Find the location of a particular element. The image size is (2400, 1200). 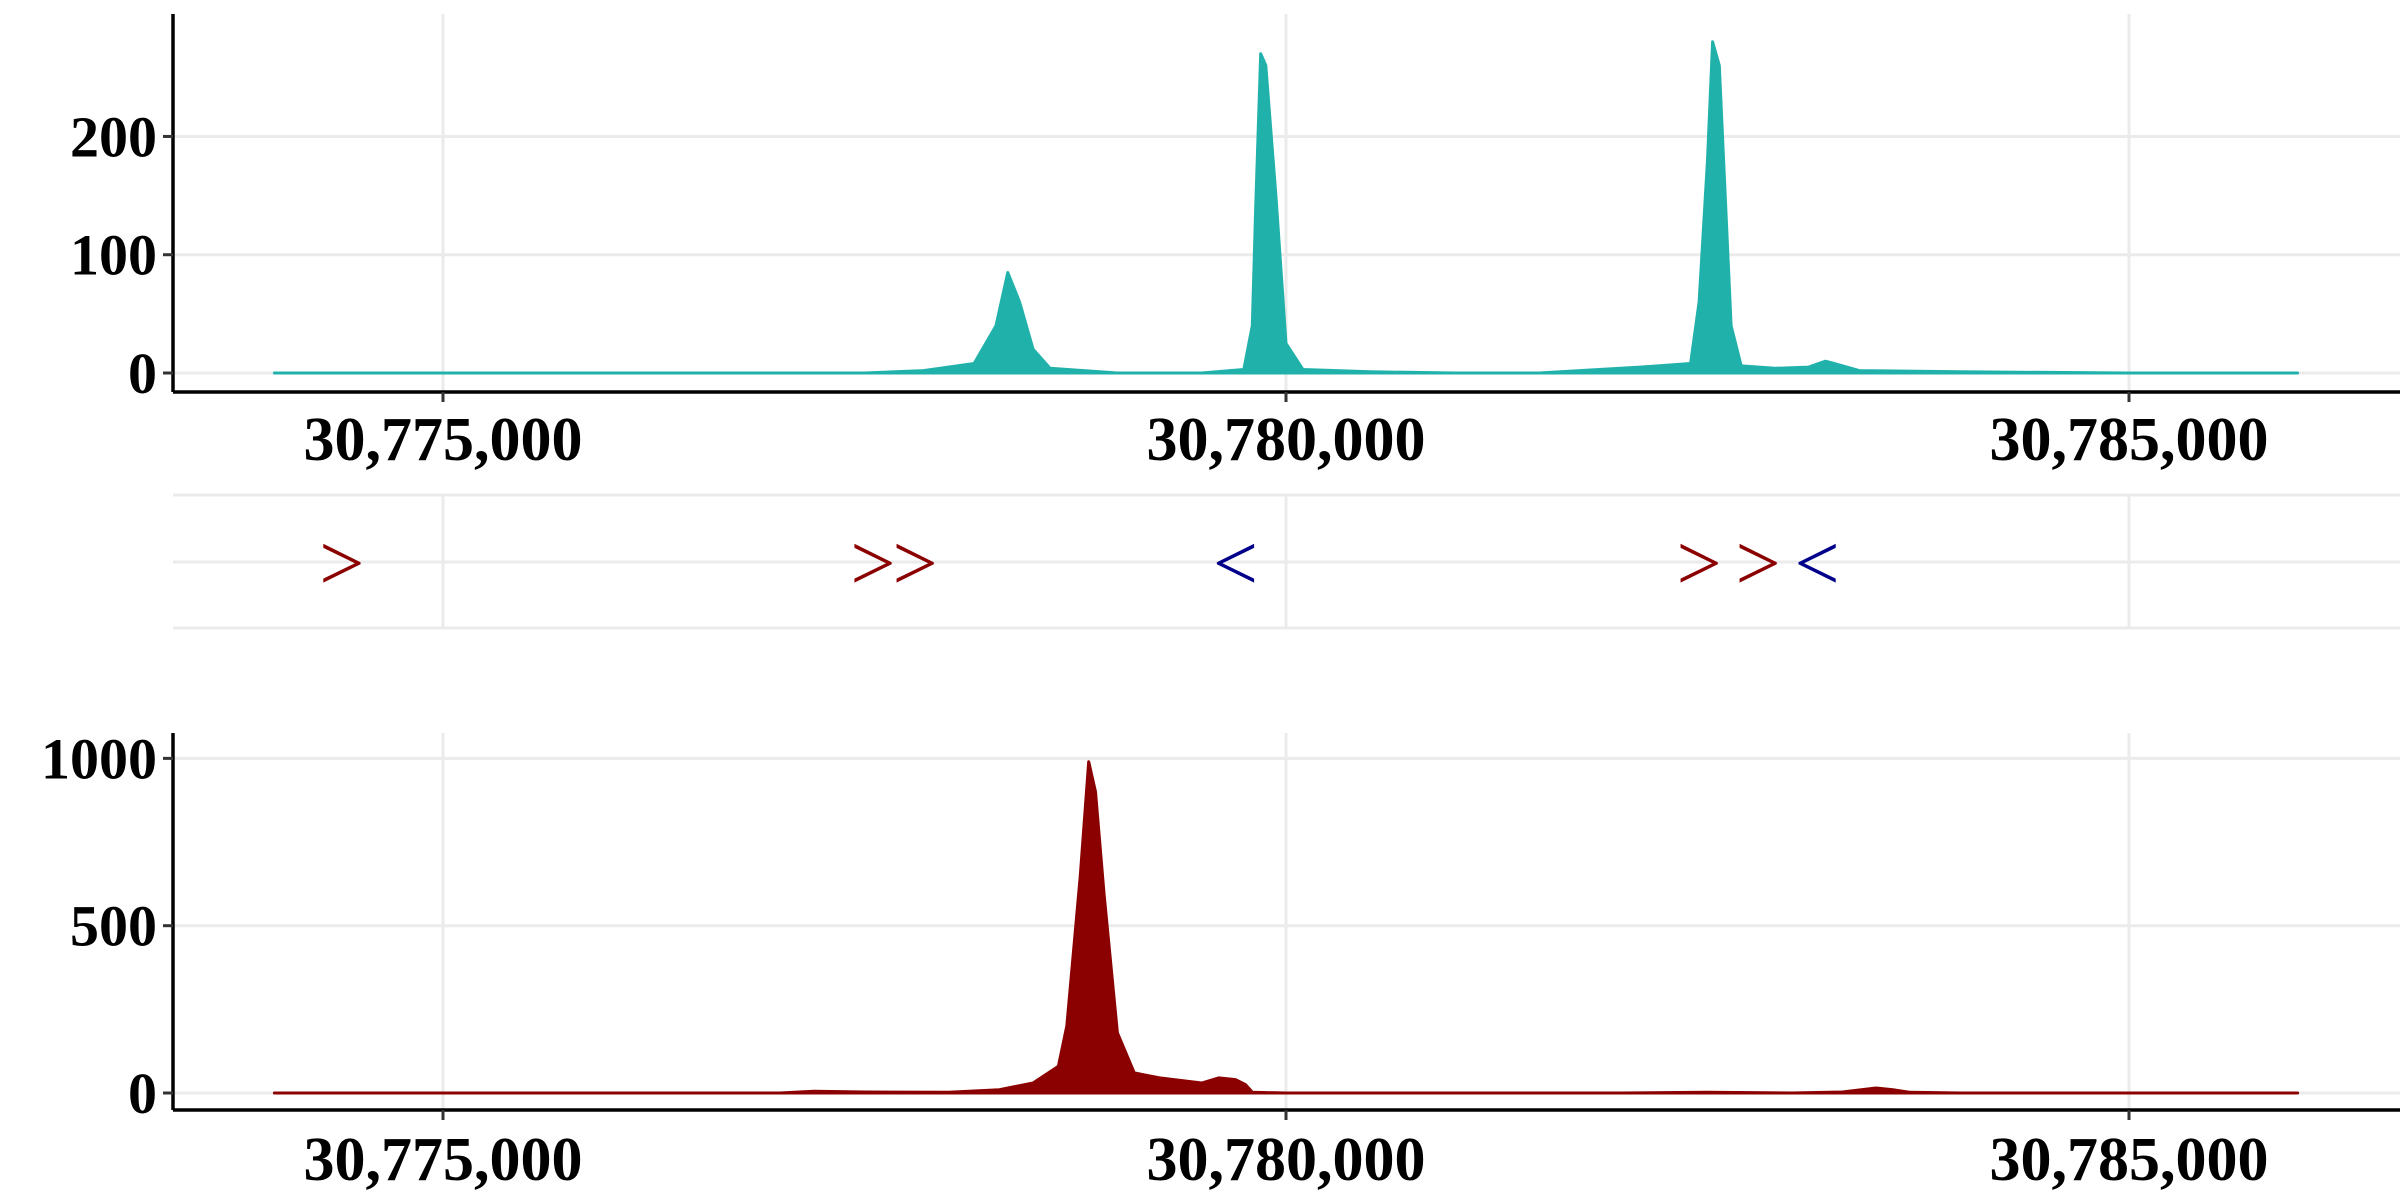

gene-arrow-track: > >> < > > < is located at coordinates (1286, 561).